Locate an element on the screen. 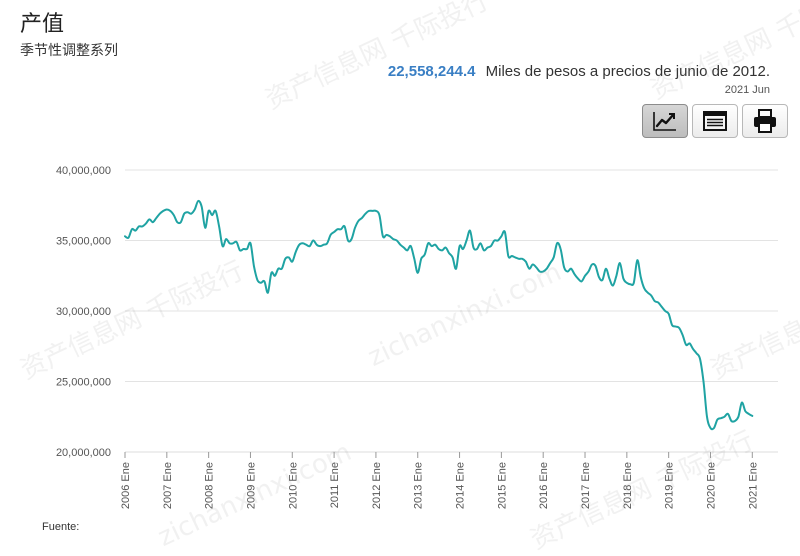 The image size is (800, 556). latest-period: 2021 Jun is located at coordinates (747, 90).